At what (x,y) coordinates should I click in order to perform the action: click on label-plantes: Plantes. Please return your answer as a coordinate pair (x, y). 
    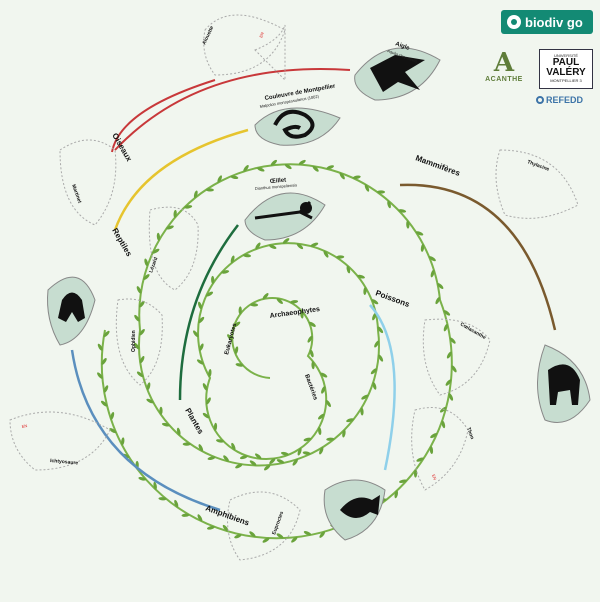
    Looking at the image, I should click on (194, 422).